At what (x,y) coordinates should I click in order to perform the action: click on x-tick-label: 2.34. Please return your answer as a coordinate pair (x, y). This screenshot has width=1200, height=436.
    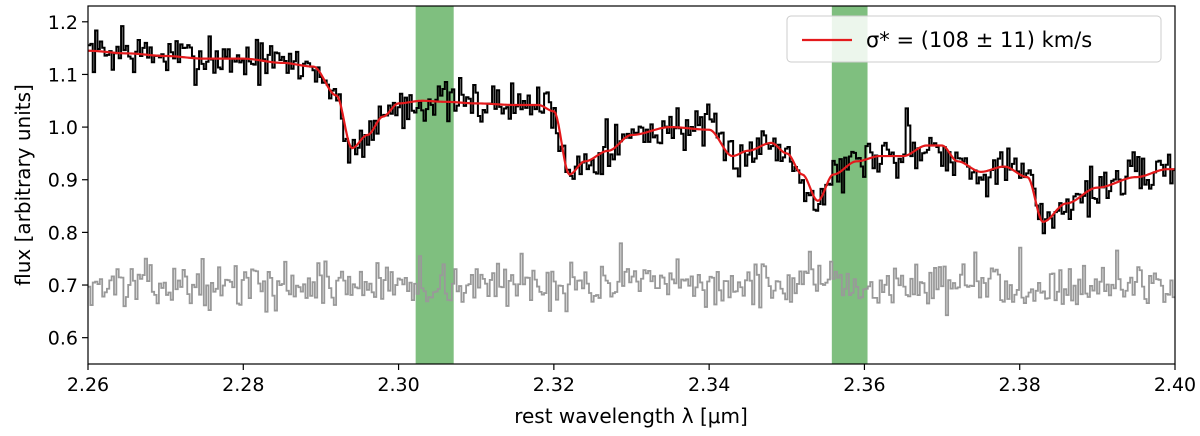
    Looking at the image, I should click on (709, 385).